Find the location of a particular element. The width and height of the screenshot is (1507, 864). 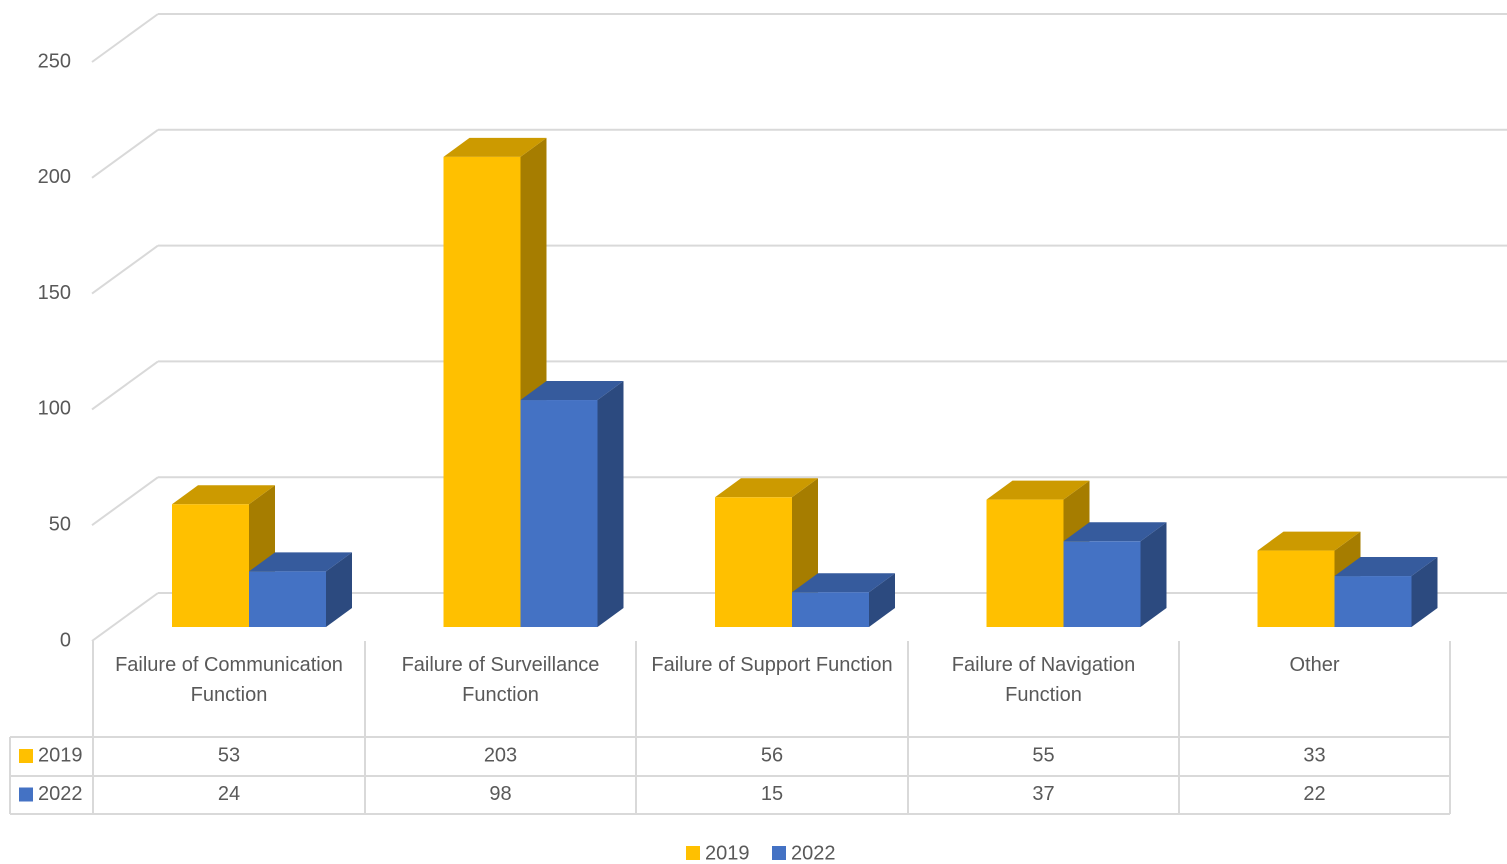

legend-label: 2022 is located at coordinates (813, 853).